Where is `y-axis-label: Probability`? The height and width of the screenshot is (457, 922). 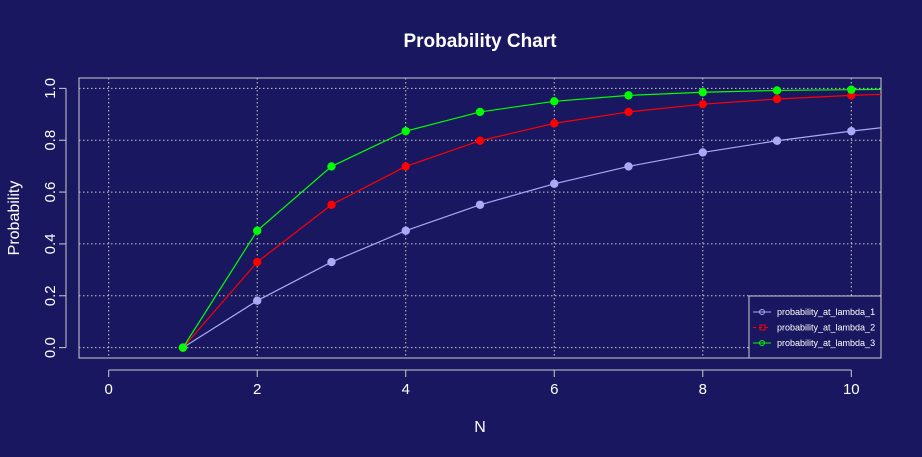 y-axis-label: Probability is located at coordinates (14, 218).